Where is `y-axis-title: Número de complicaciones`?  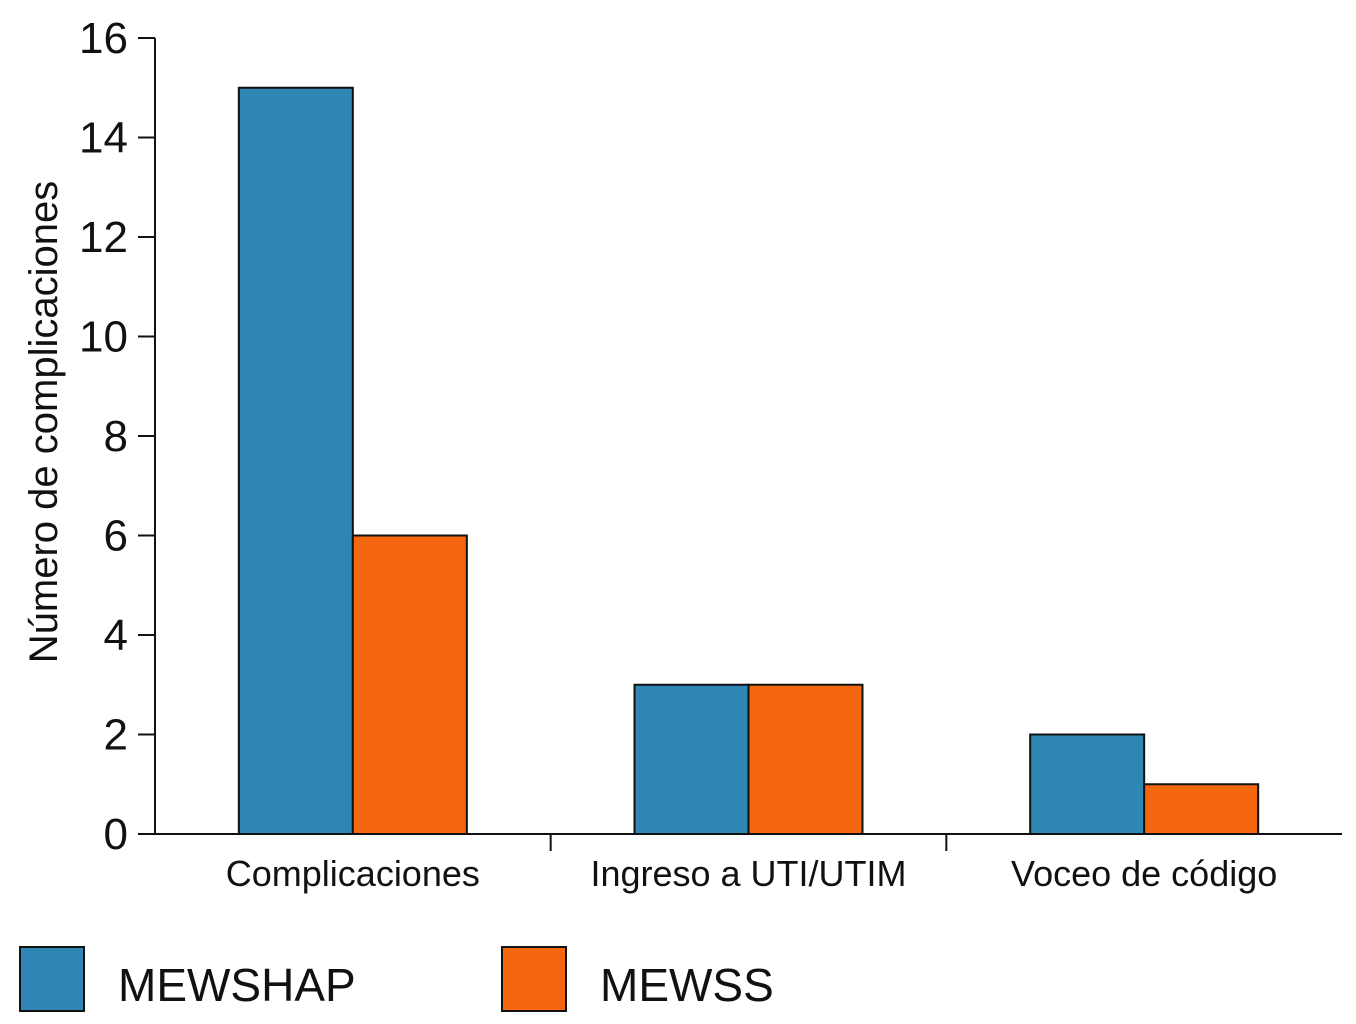
y-axis-title: Número de complicaciones is located at coordinates (44, 422).